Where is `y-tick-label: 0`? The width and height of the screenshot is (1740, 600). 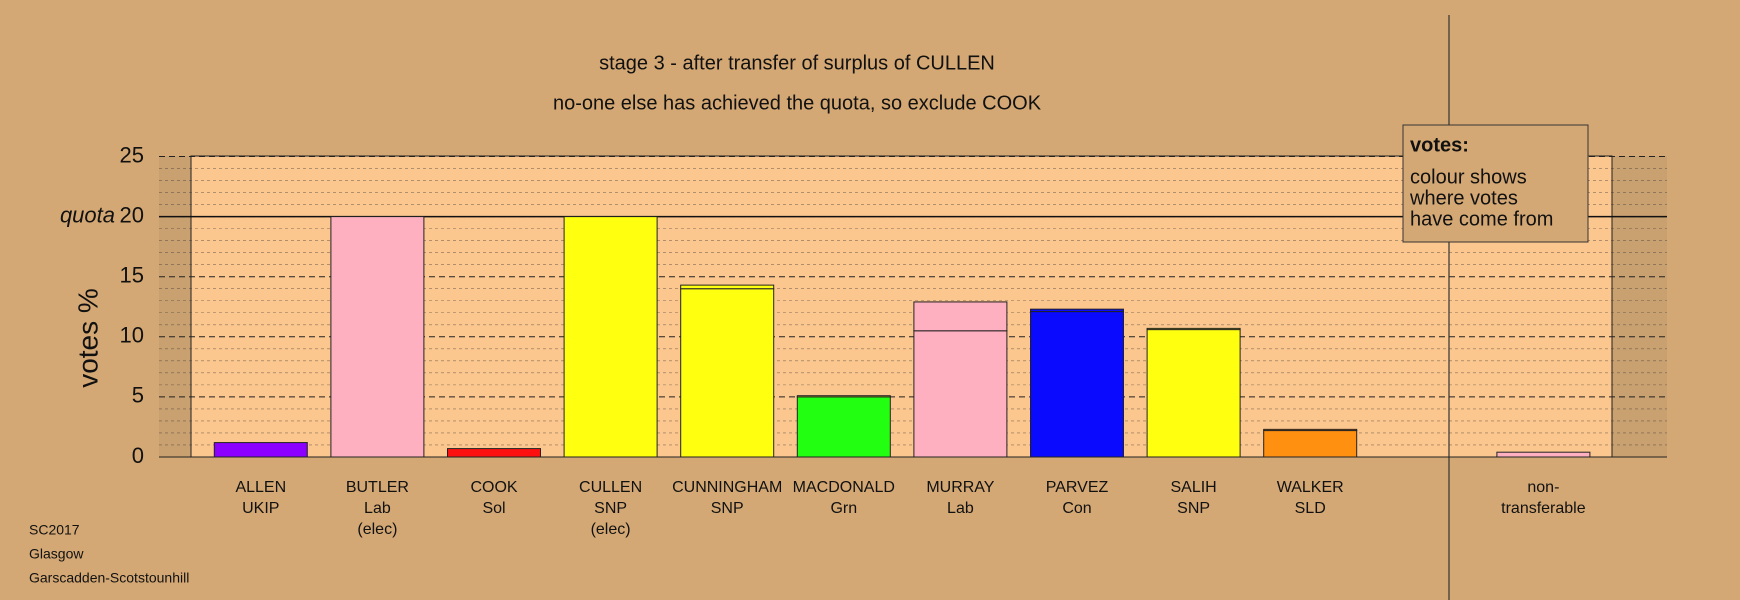 y-tick-label: 0 is located at coordinates (138, 455).